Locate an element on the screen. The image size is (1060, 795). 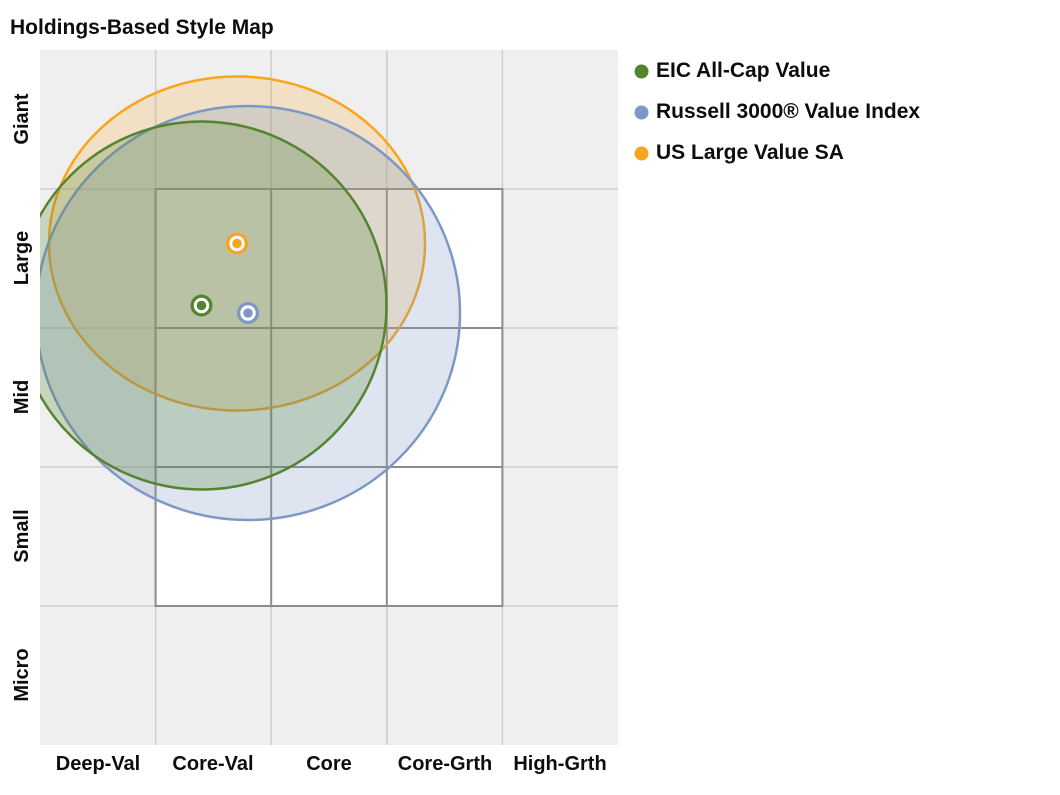
legend-item-eic-all-cap-value: EIC All-Cap Value is located at coordinates (777, 71).